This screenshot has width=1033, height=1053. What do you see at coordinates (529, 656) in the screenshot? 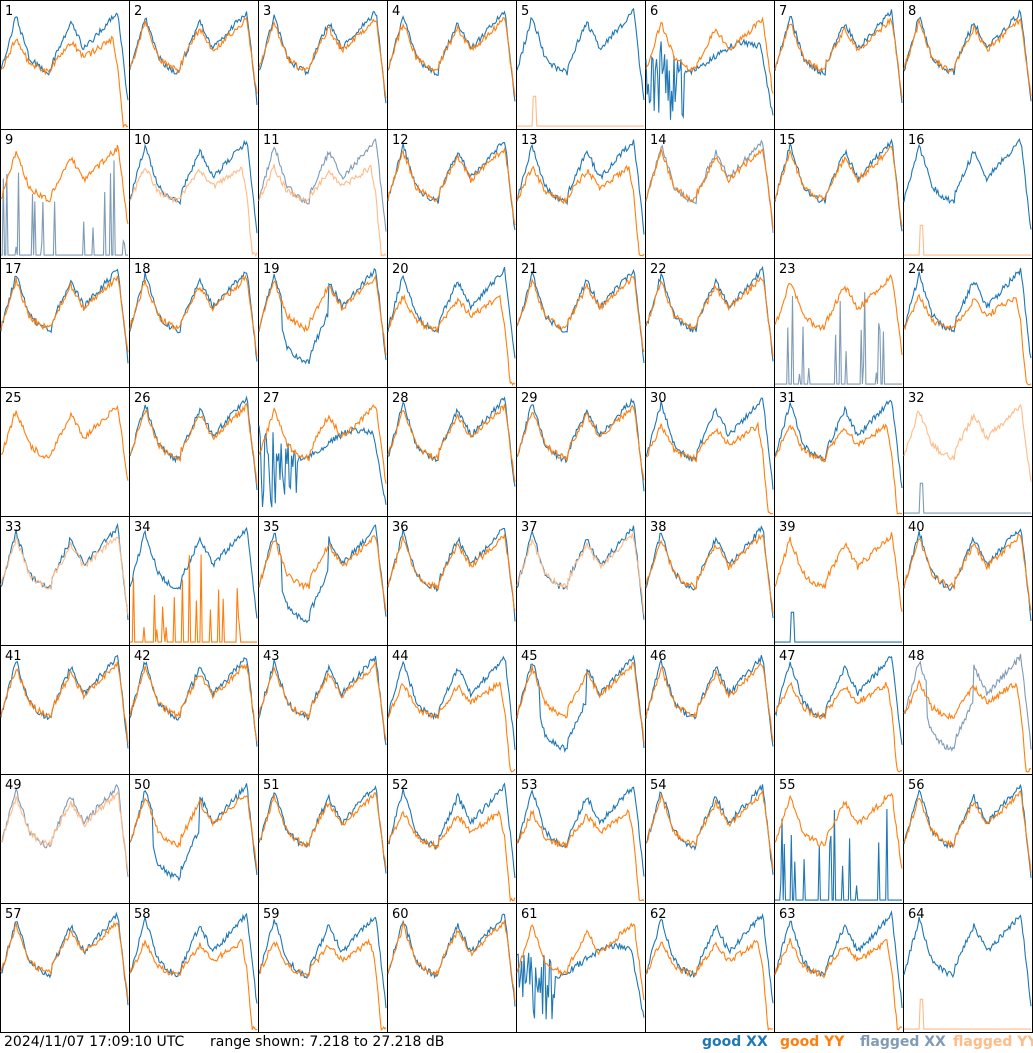
I see `panel-label-45: 45` at bounding box center [529, 656].